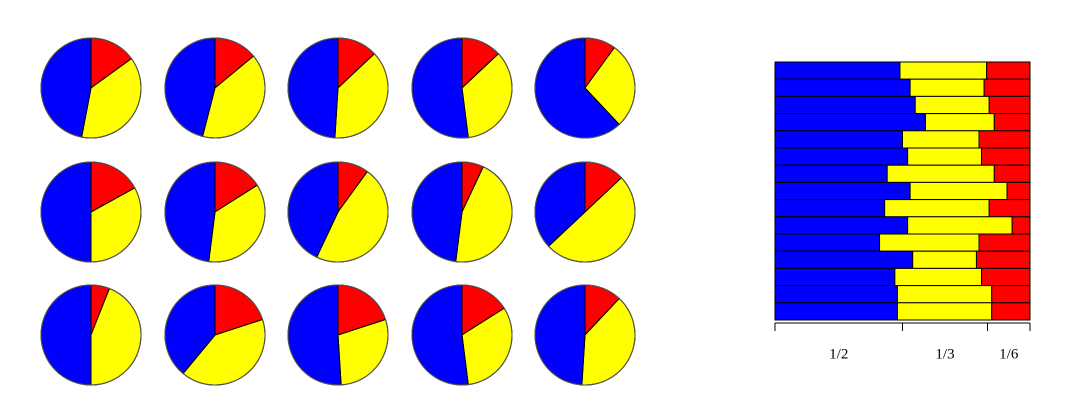 Image resolution: width=1082 pixels, height=416 pixels. What do you see at coordinates (1009, 354) in the screenshot?
I see `axis-label: 1/6` at bounding box center [1009, 354].